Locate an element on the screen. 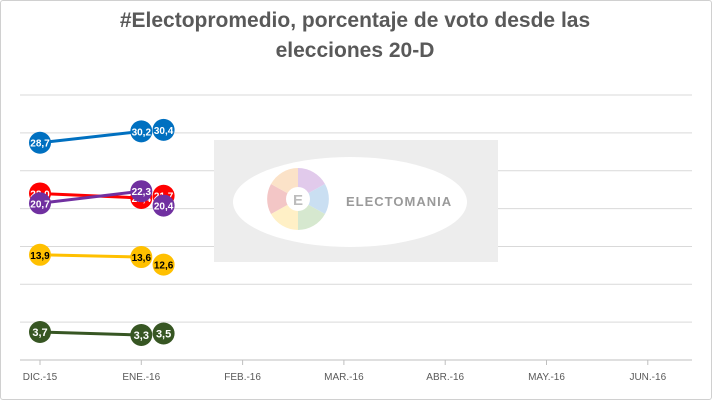 This screenshot has height=400, width=712. data-label: 13,9 is located at coordinates (40, 256).